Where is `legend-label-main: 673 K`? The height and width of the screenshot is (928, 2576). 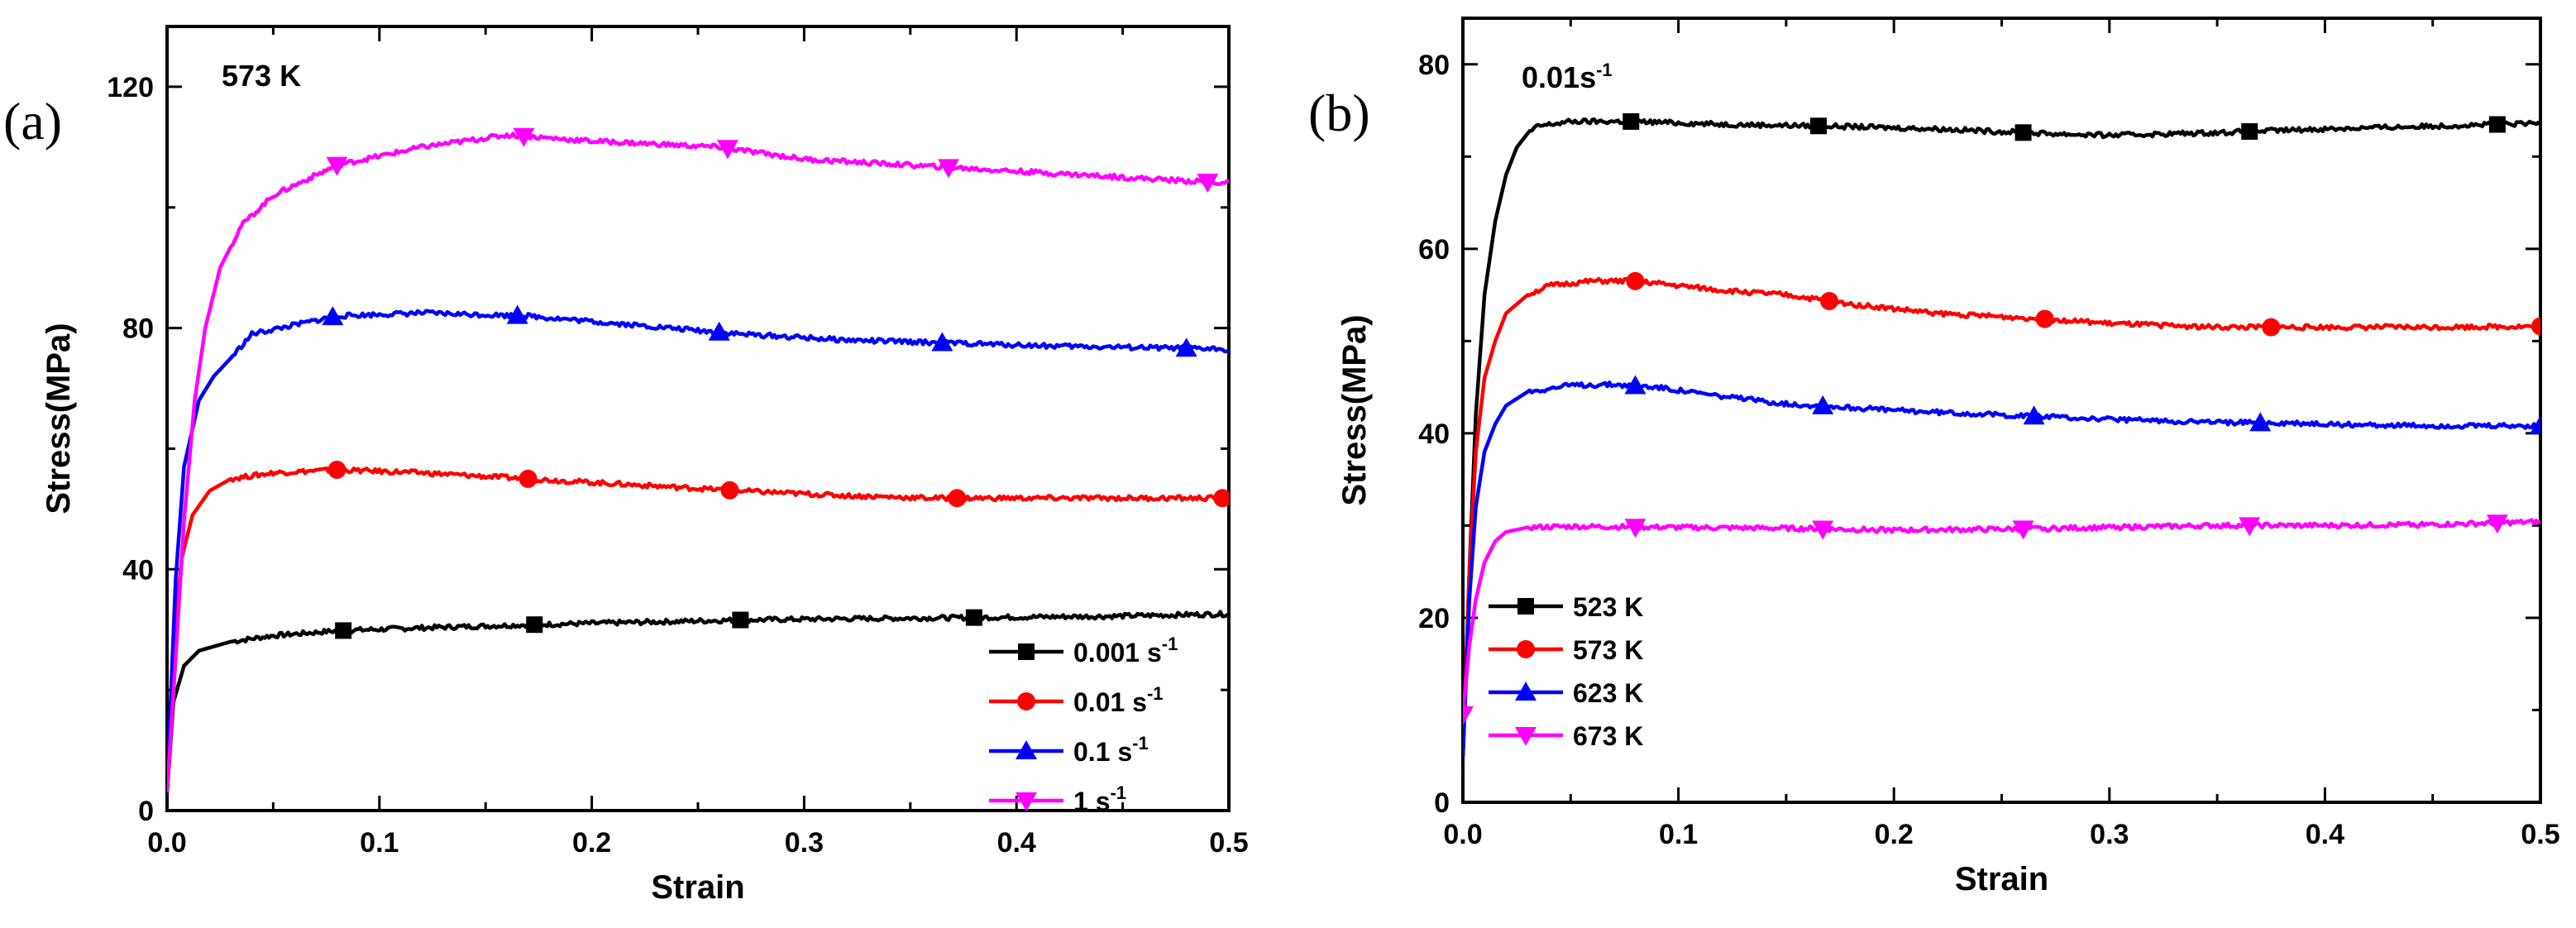 legend-label-main: 673 K is located at coordinates (1608, 736).